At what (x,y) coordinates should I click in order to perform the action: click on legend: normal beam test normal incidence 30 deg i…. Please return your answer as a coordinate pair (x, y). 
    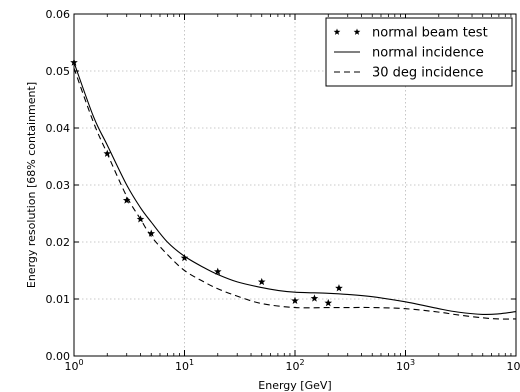
    Looking at the image, I should click on (419, 52).